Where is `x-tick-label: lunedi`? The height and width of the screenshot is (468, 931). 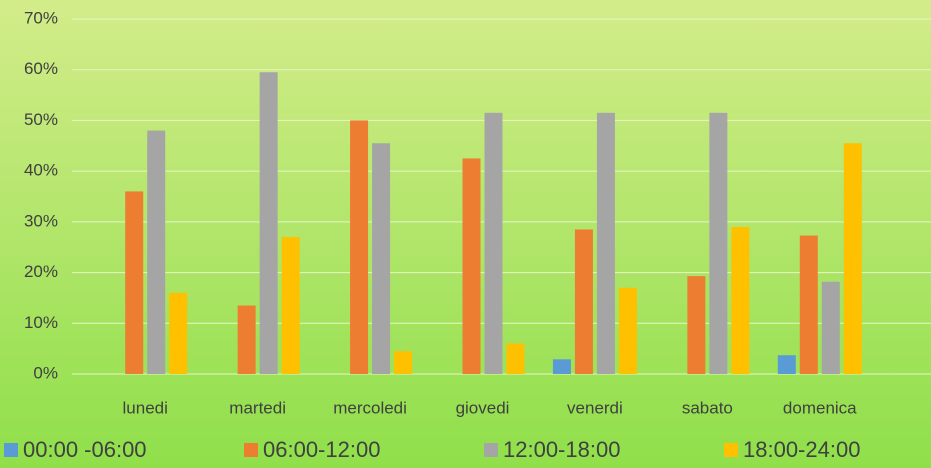
x-tick-label: lunedi is located at coordinates (145, 407).